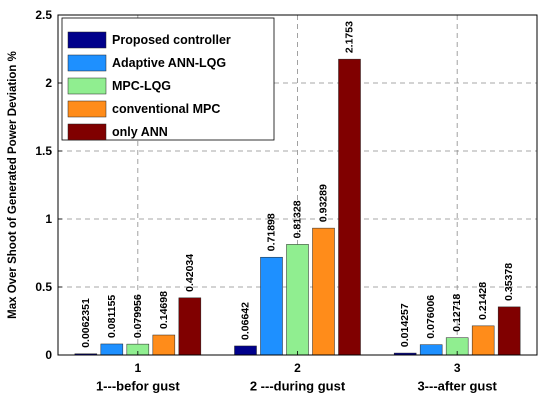 The width and height of the screenshot is (550, 409). I want to click on data-label: 0.0062351, so click(86, 323).